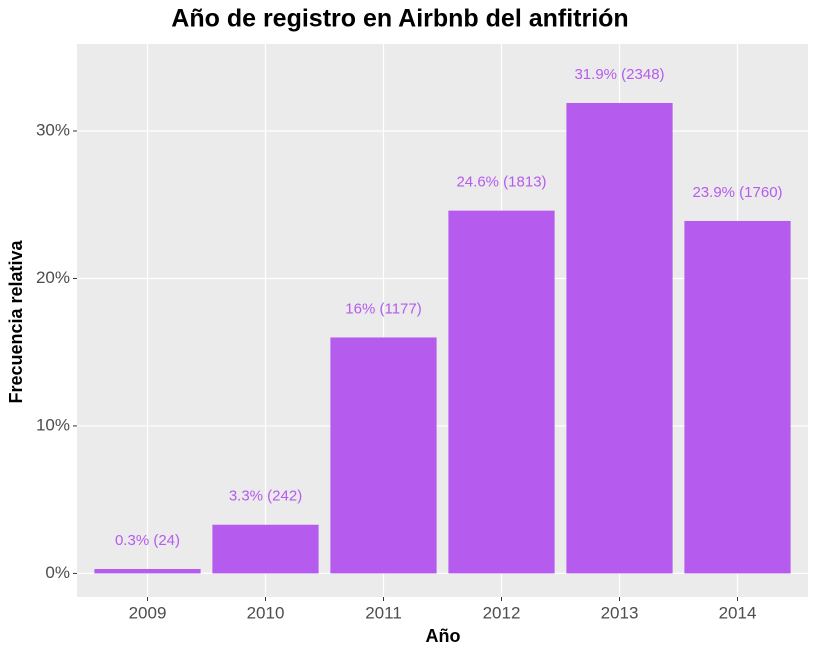 This screenshot has height=655, width=817. I want to click on chart-title: Año de registro en Airbnb del anfitrión, so click(399, 19).